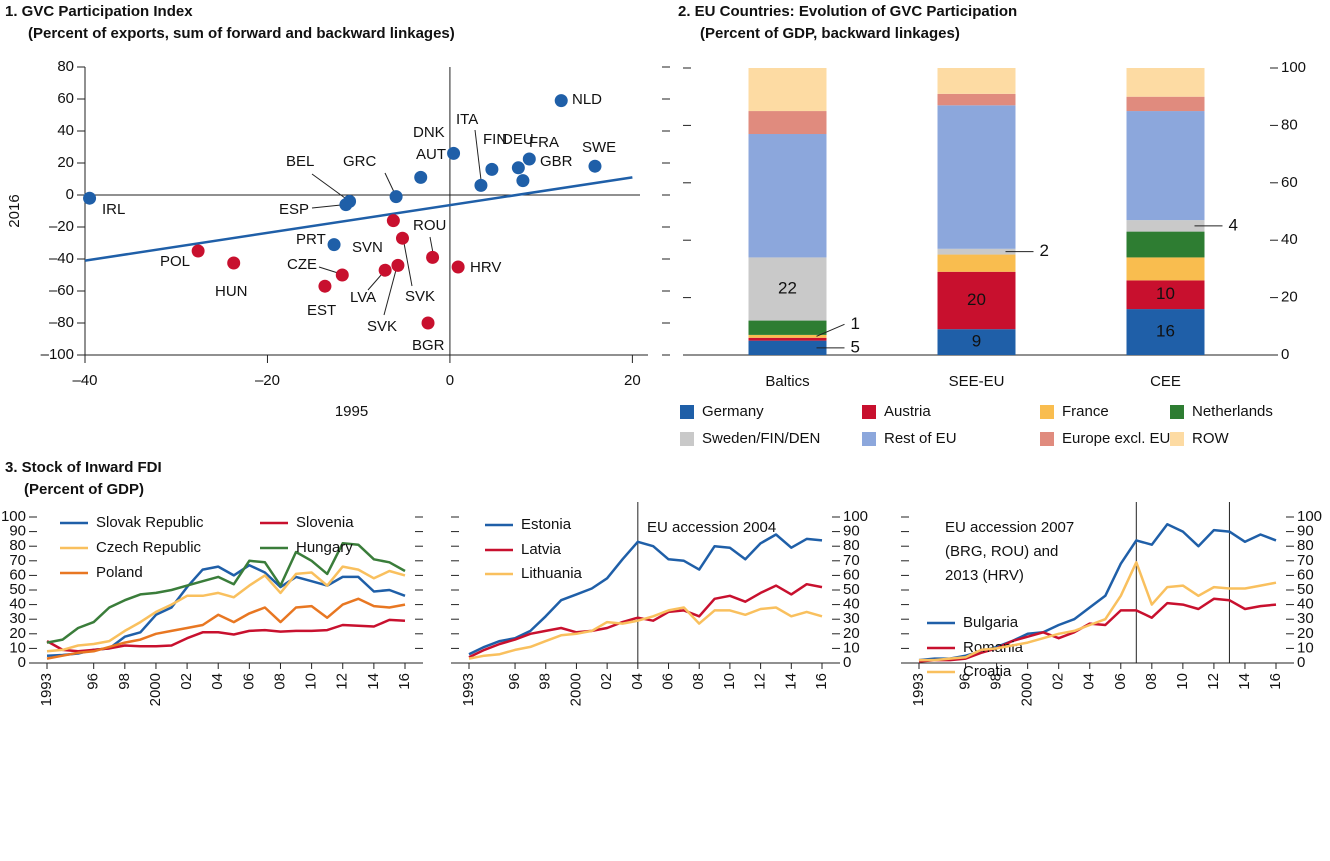 This screenshot has height=861, width=1330. I want to click on value-label: 9, so click(976, 341).